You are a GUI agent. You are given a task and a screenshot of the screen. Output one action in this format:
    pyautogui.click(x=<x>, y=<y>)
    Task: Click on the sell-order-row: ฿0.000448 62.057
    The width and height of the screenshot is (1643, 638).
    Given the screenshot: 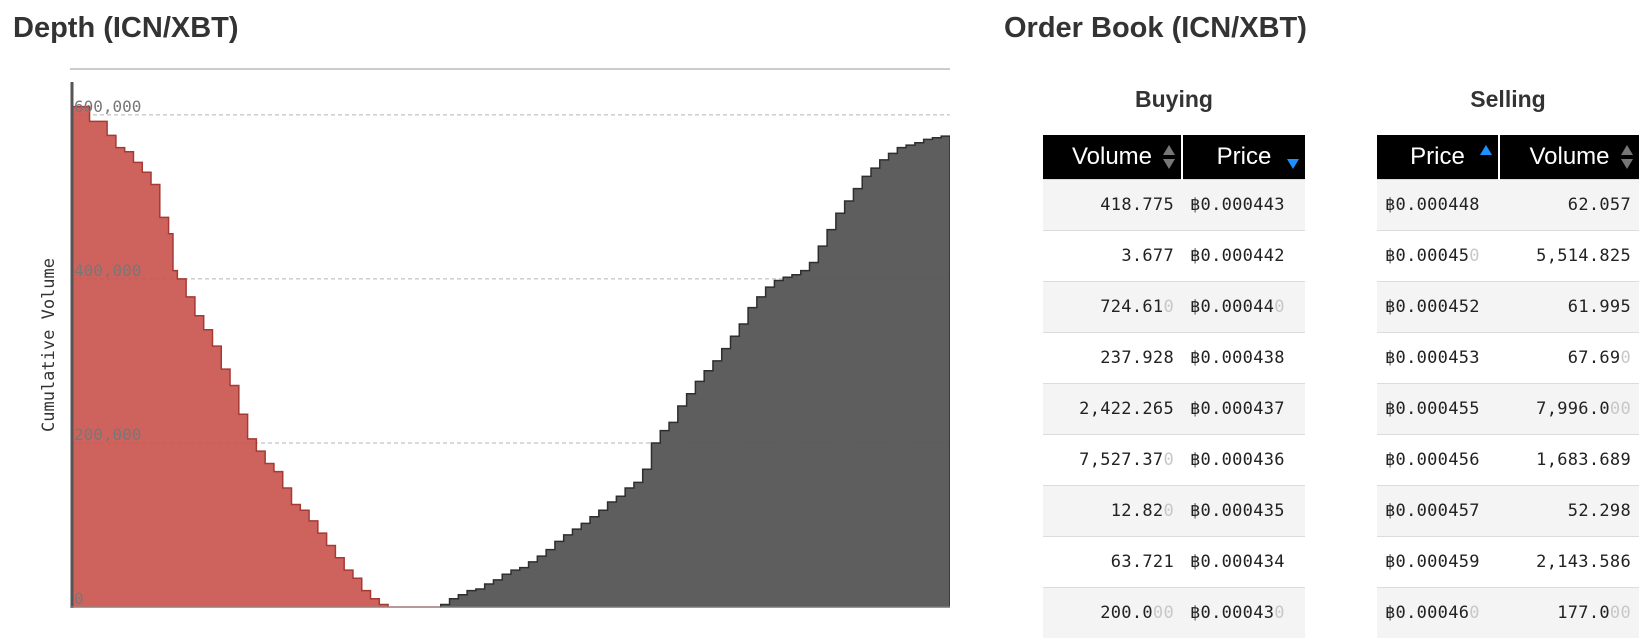 What is the action you would take?
    pyautogui.click(x=1508, y=205)
    